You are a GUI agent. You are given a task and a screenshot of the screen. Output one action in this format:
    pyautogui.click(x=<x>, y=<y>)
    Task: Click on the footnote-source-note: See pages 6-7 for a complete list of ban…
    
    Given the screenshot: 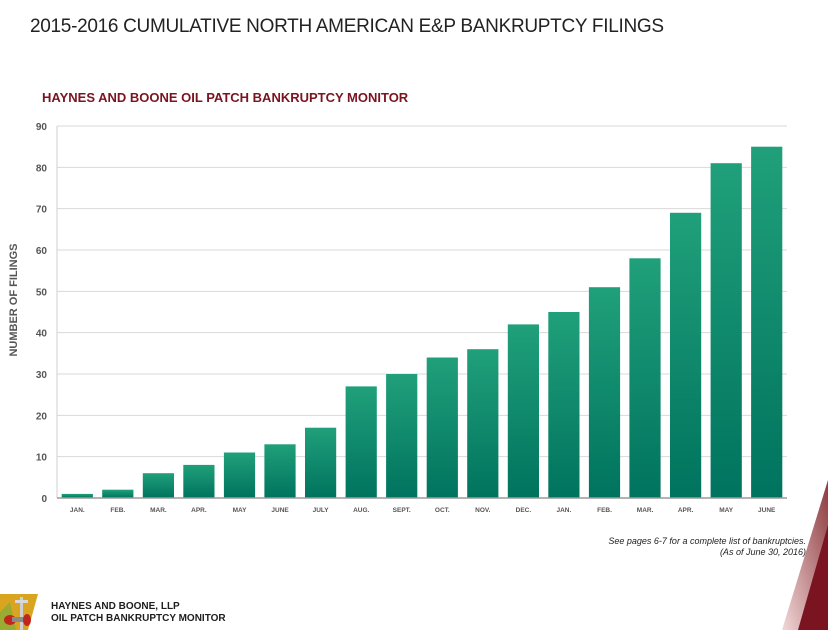 What is the action you would take?
    pyautogui.click(x=707, y=541)
    